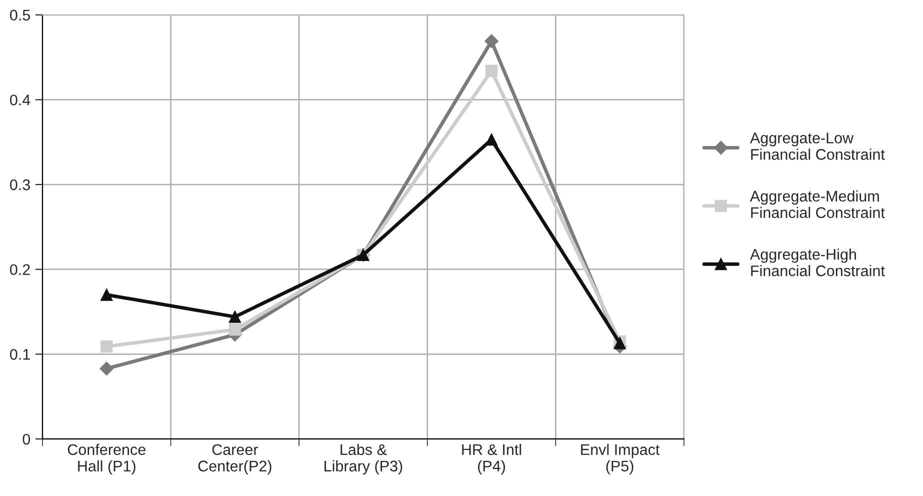 The image size is (923, 496). What do you see at coordinates (817, 262) in the screenshot?
I see `legend-label: Aggregate-High Financial Constraint` at bounding box center [817, 262].